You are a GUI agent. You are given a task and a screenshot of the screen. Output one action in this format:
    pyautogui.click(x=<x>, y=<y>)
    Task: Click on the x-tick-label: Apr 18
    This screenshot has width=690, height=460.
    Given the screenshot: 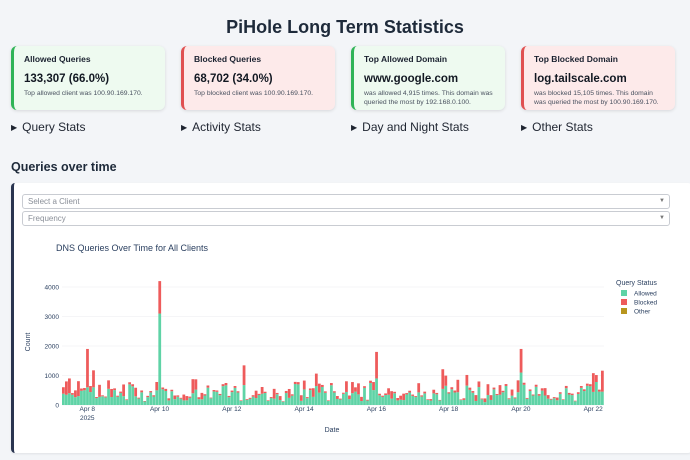 What is the action you would take?
    pyautogui.click(x=449, y=409)
    